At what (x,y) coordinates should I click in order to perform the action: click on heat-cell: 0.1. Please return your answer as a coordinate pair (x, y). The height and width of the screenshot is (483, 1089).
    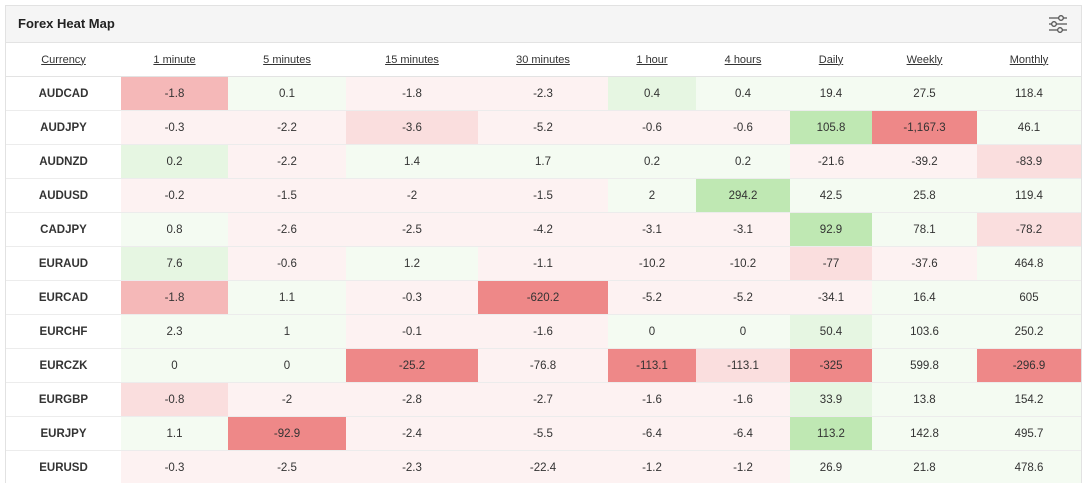
    Looking at the image, I should click on (287, 93).